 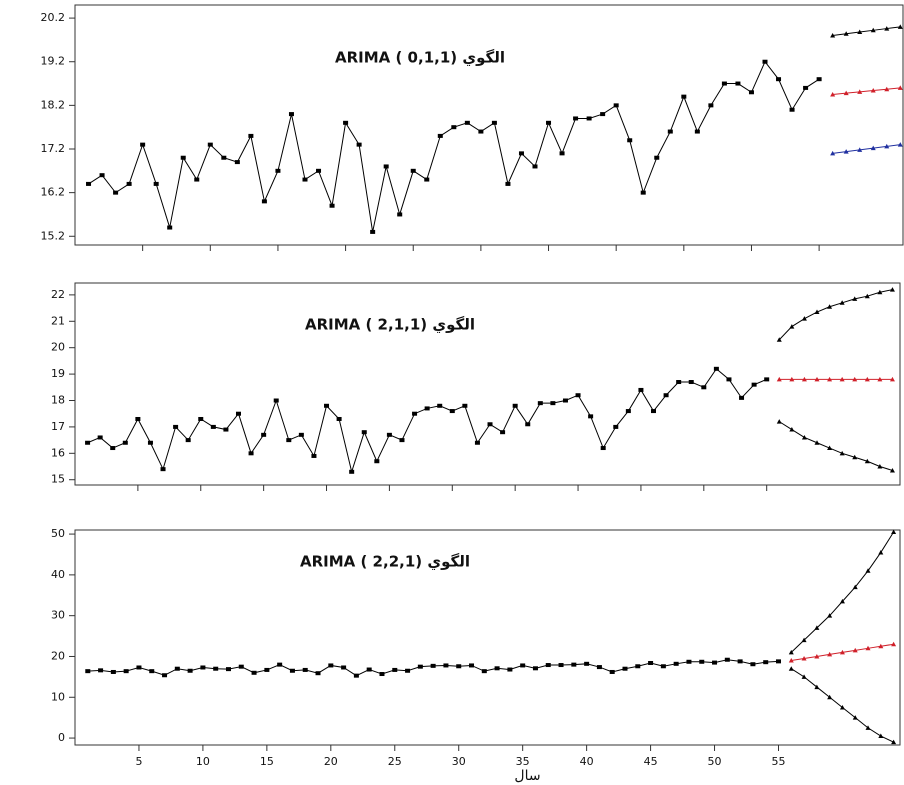 What do you see at coordinates (61, 737) in the screenshot?
I see `y-tick-label: 0` at bounding box center [61, 737].